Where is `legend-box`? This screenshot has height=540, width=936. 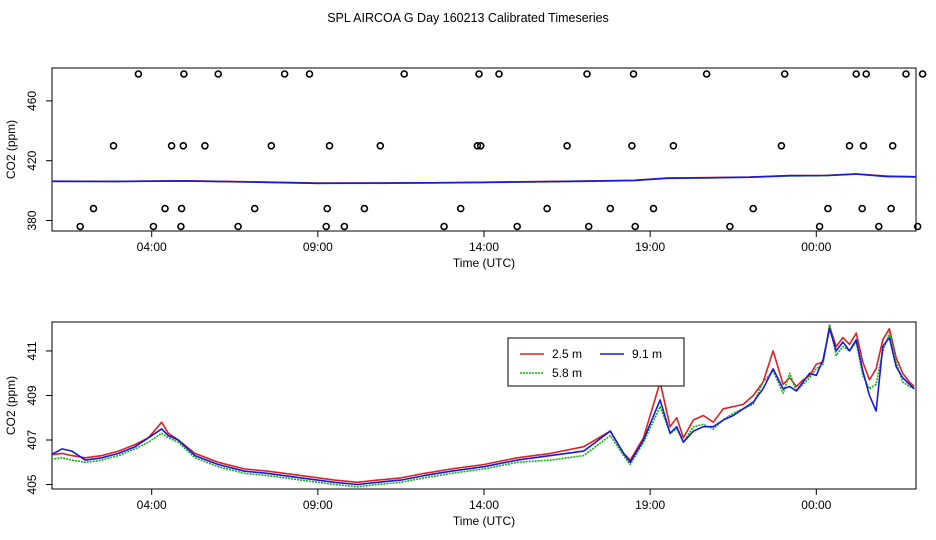 legend-box is located at coordinates (596, 362).